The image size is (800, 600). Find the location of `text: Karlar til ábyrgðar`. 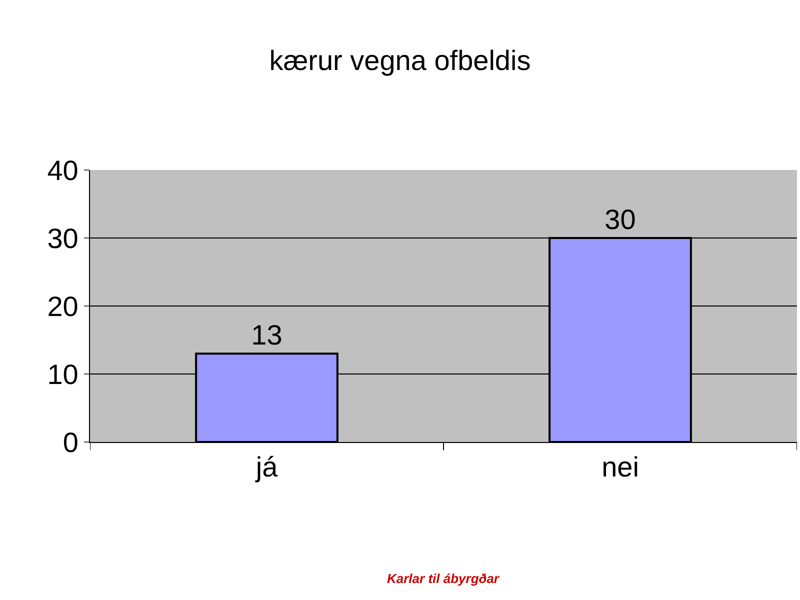

text: Karlar til ábyrgðar is located at coordinates (443, 578).